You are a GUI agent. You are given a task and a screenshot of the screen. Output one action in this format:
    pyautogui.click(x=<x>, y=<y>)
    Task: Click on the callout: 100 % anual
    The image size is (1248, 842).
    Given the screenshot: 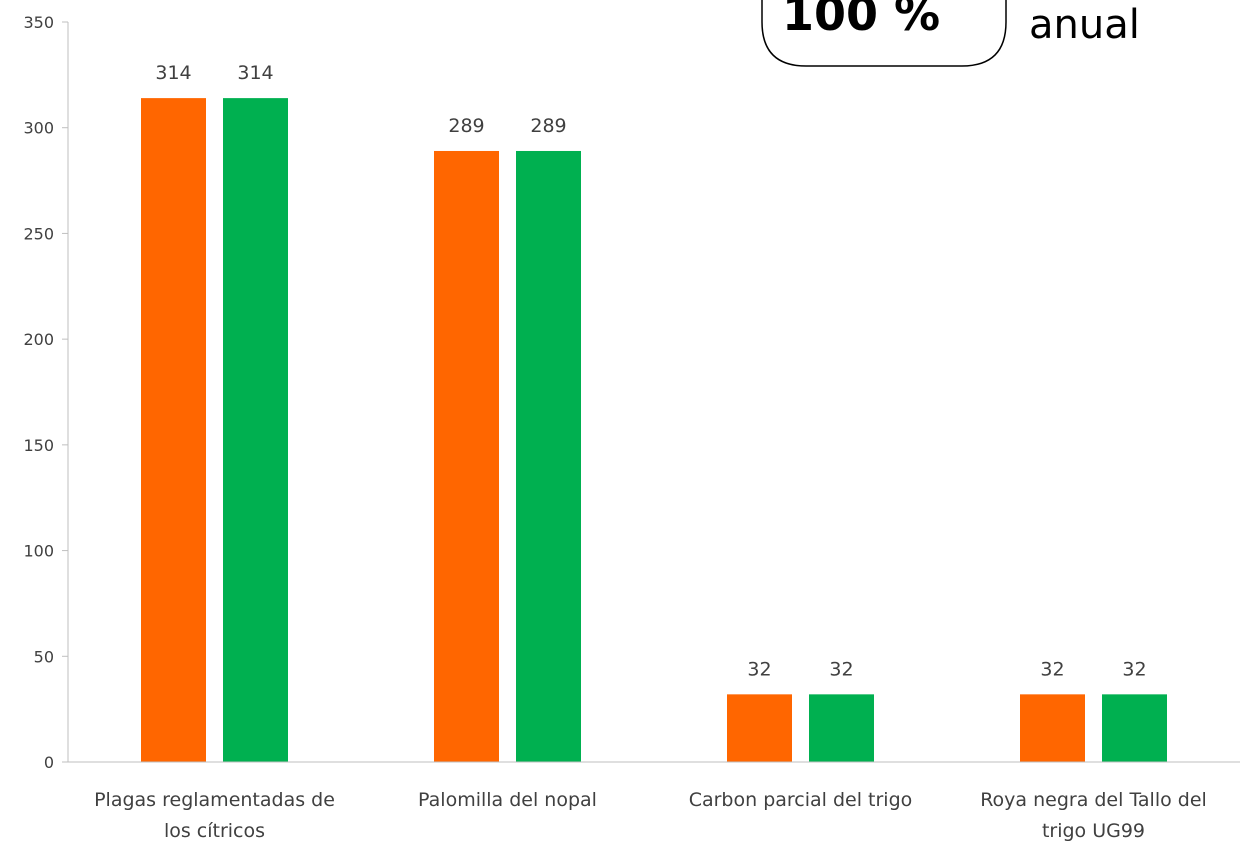 What is the action you would take?
    pyautogui.click(x=950, y=33)
    